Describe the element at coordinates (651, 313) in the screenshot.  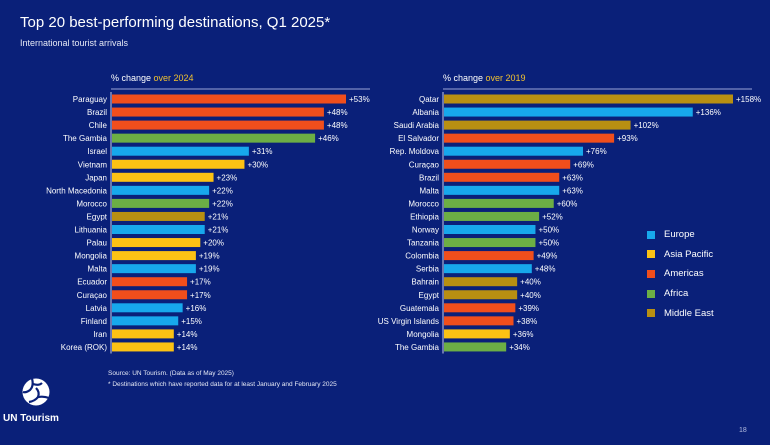
I see `legend-swatch-middle-east` at that location.